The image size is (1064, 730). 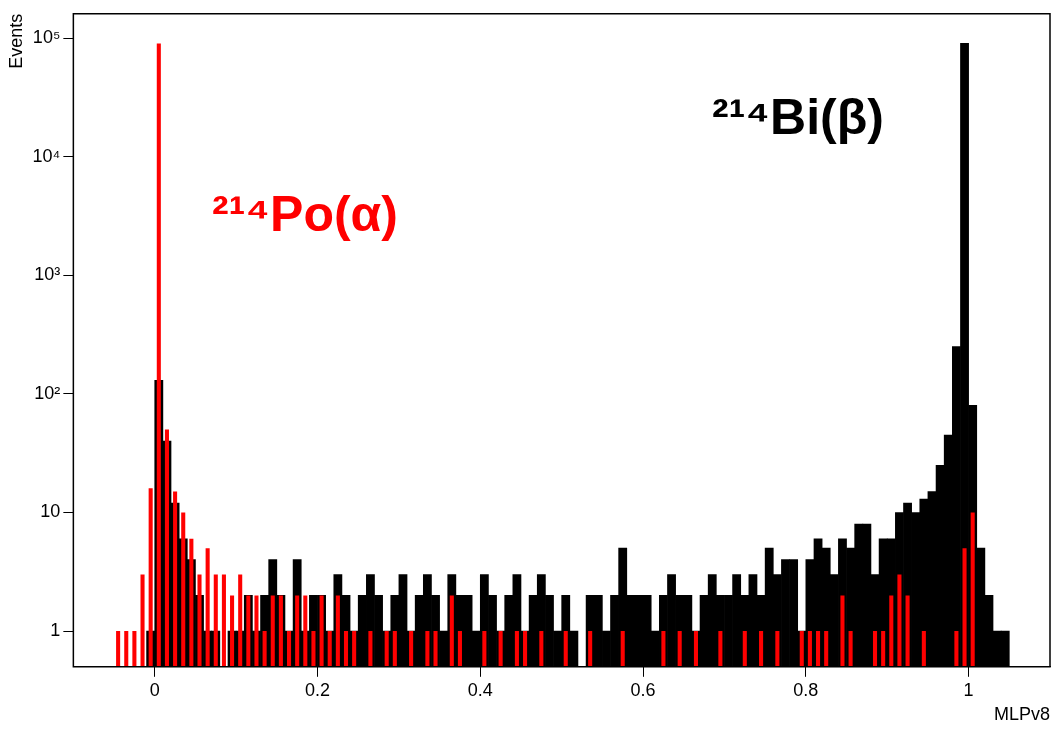 I want to click on series-label: ²¹⁴Bi(β), so click(x=798, y=117).